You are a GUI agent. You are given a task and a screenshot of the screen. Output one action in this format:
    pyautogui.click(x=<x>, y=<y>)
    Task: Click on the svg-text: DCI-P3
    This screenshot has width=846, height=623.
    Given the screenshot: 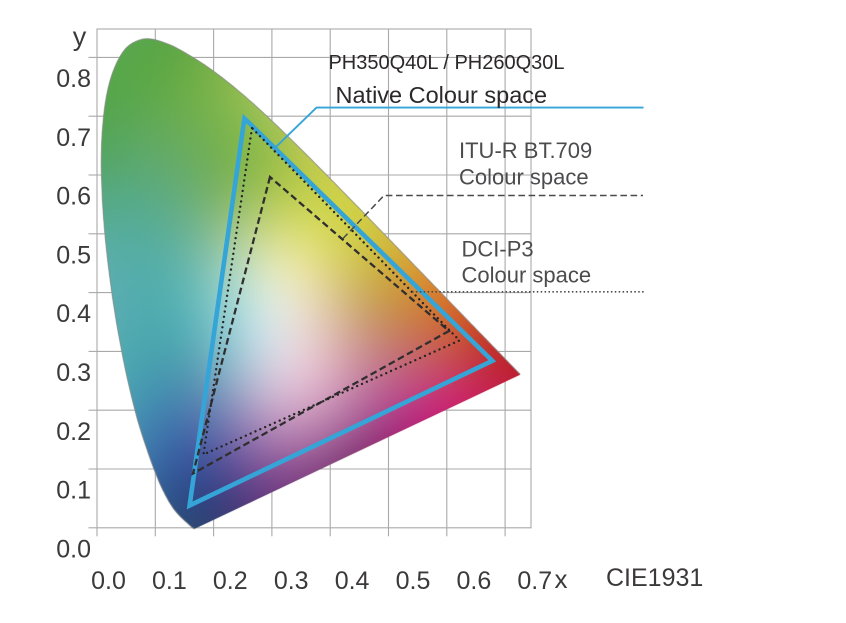 What is the action you would take?
    pyautogui.click(x=498, y=248)
    